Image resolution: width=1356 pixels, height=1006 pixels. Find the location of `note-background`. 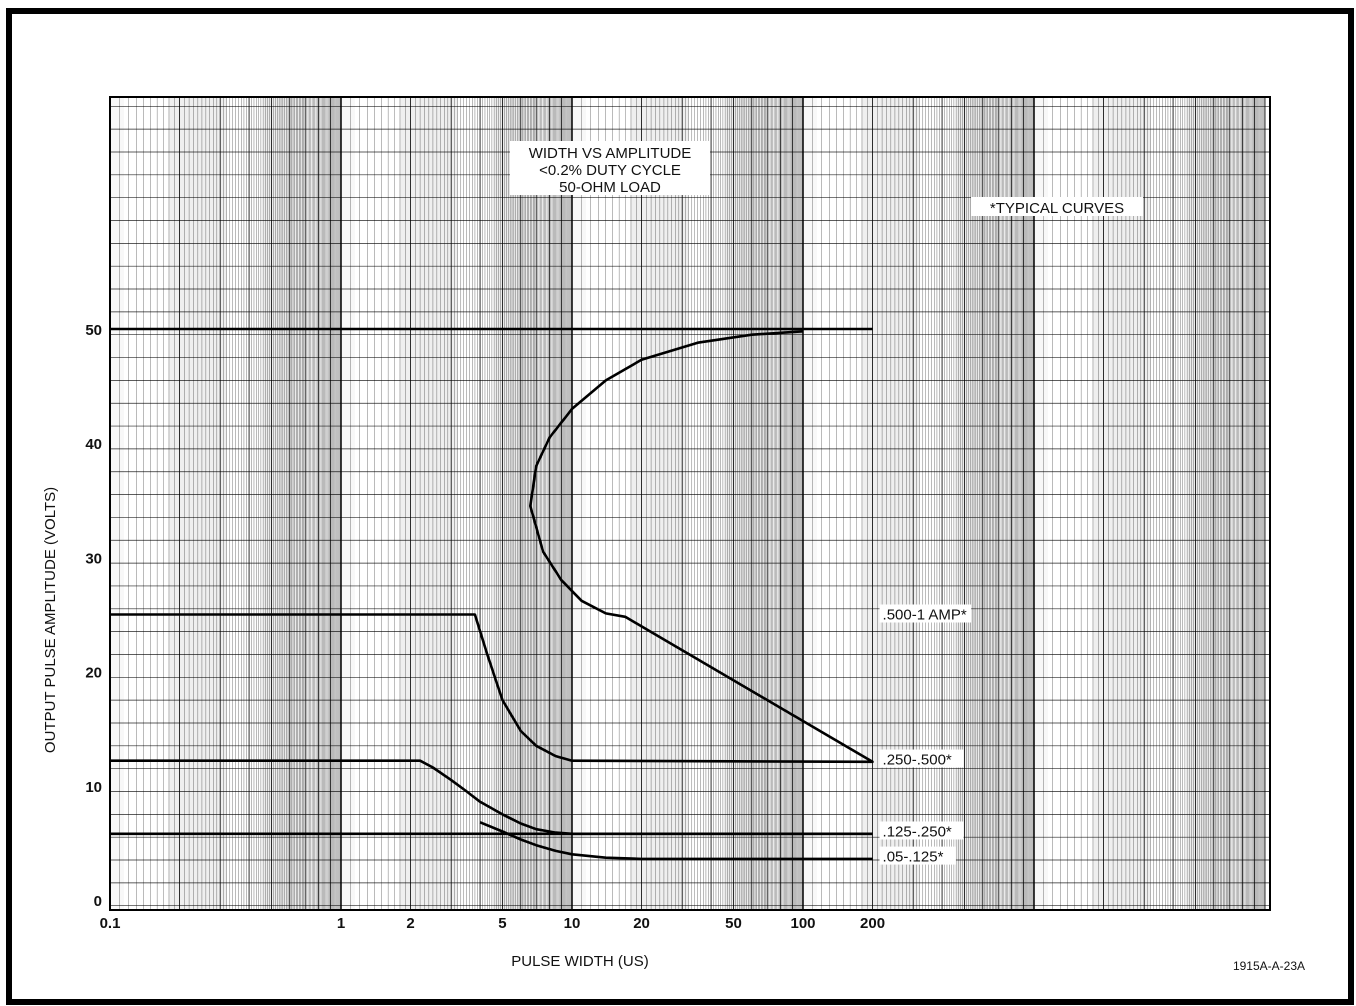

note-background is located at coordinates (1057, 206).